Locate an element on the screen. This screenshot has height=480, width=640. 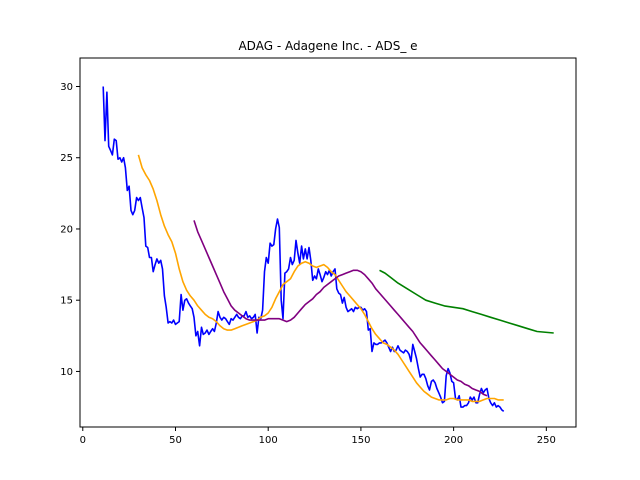
y-tick-label: 30 is located at coordinates (66, 87).